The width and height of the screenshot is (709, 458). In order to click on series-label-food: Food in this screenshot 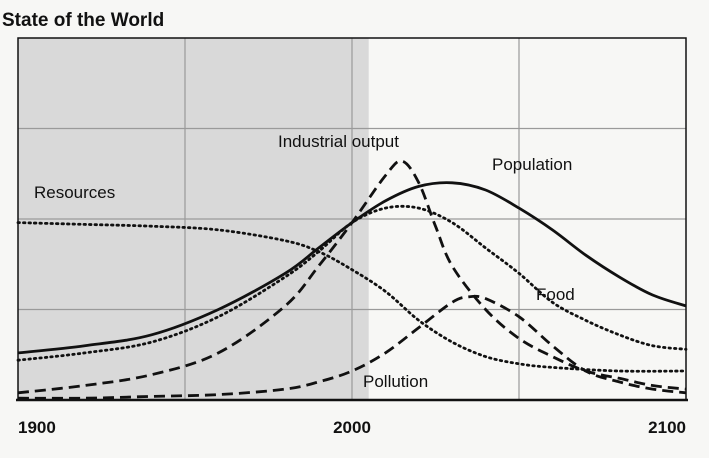, I will do `click(555, 294)`.